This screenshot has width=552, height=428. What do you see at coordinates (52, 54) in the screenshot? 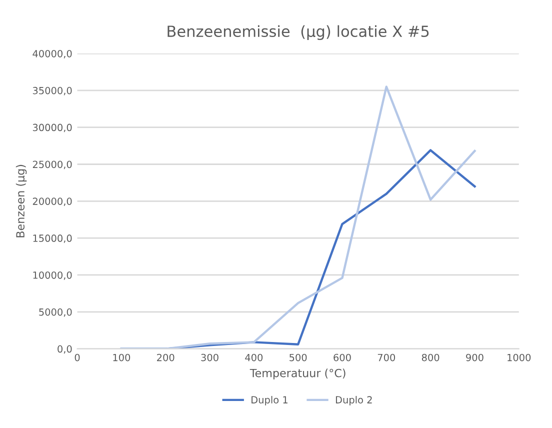
I see `y-tick-label: 40000,0` at bounding box center [52, 54].